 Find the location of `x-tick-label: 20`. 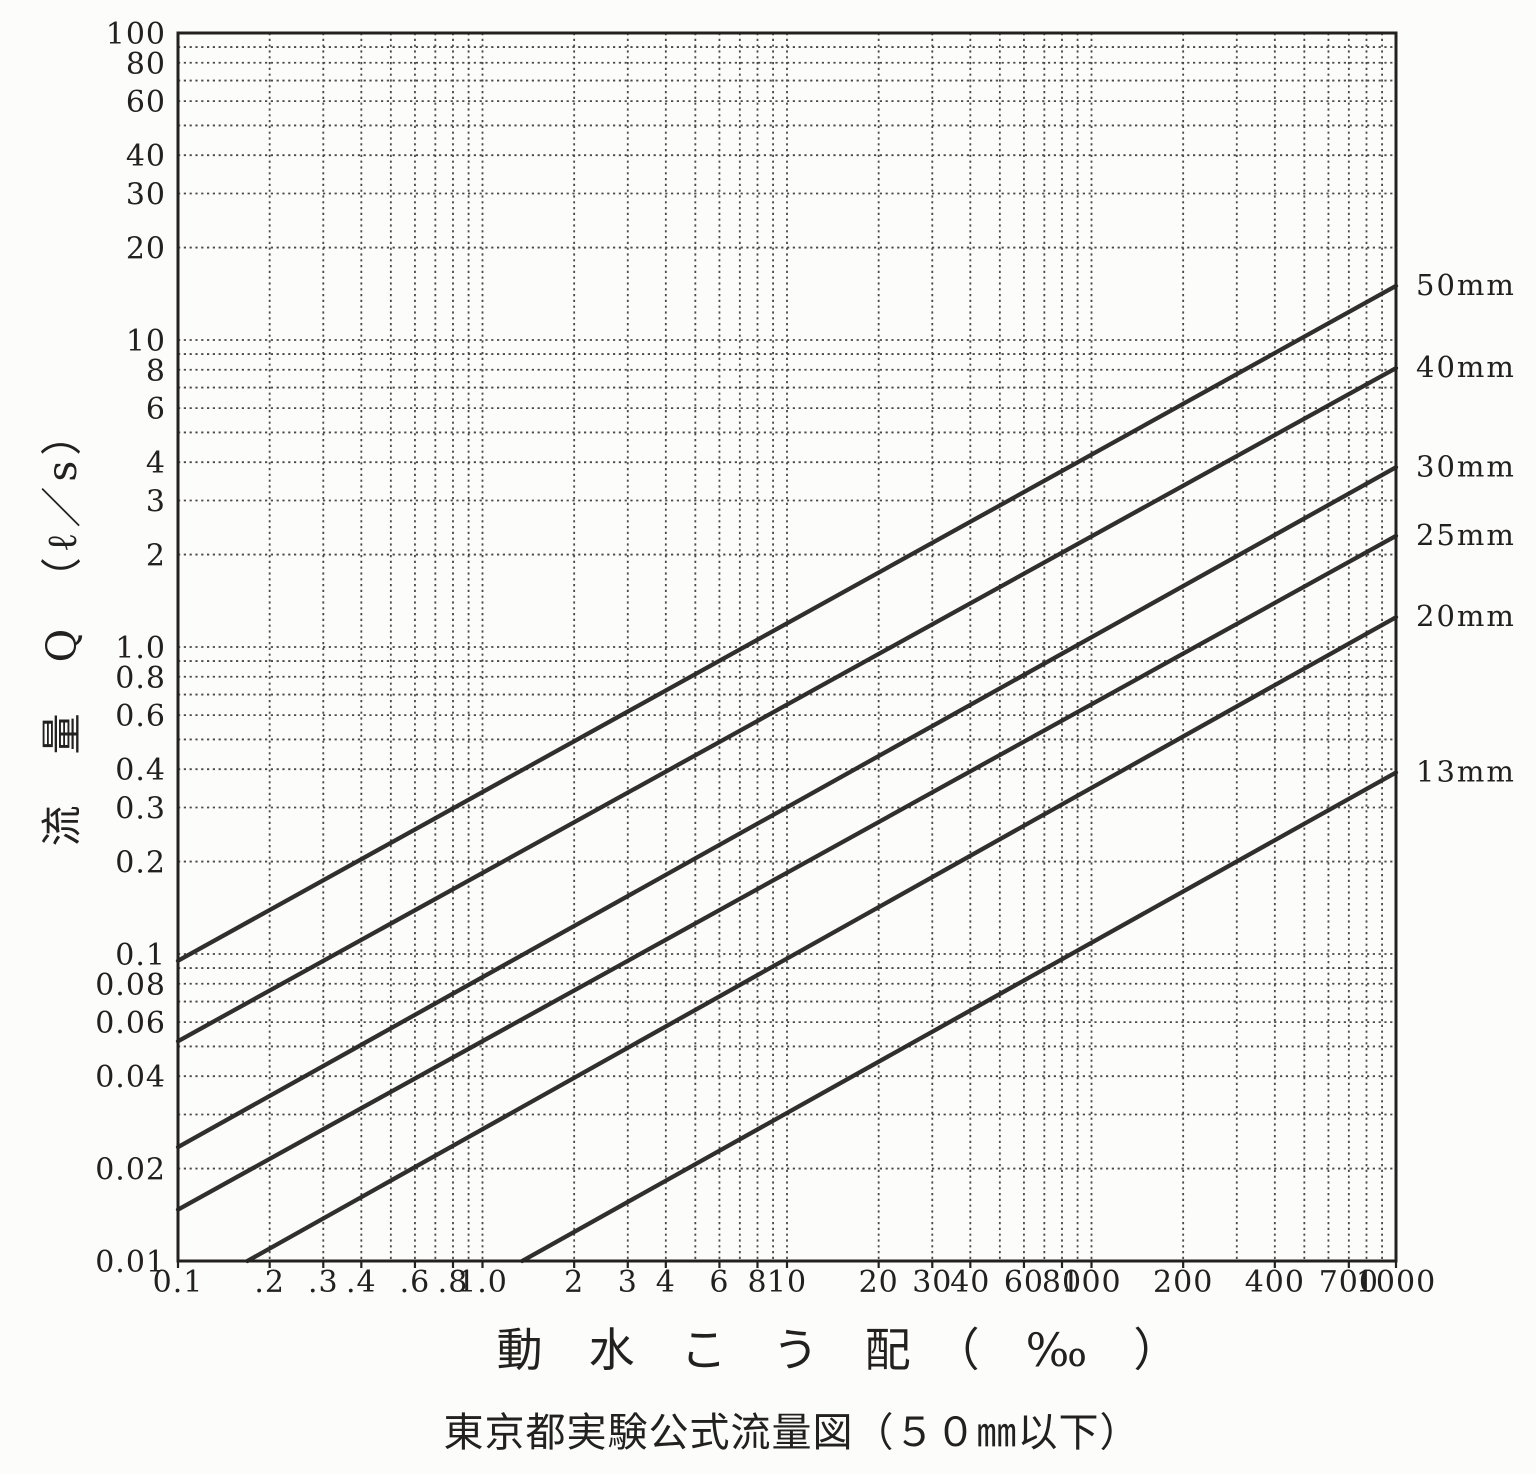

x-tick-label: 20 is located at coordinates (879, 1282).